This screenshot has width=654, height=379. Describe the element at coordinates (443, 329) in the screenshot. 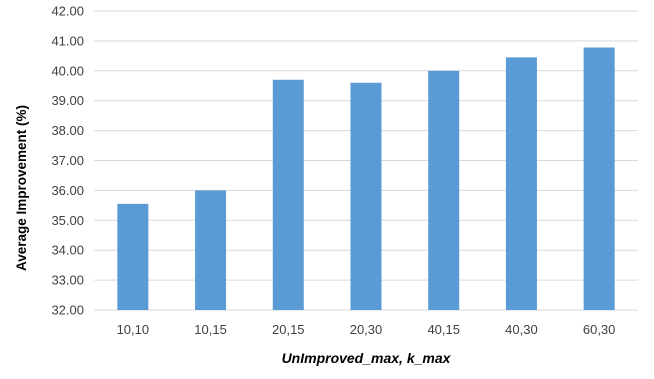

I see `x-tick-label: 40,15` at that location.